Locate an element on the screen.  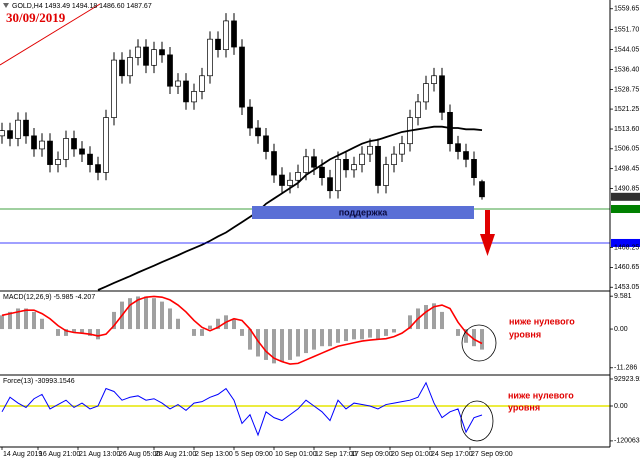
x-tick-label: 10 Sep 01:00 is located at coordinates (296, 454).